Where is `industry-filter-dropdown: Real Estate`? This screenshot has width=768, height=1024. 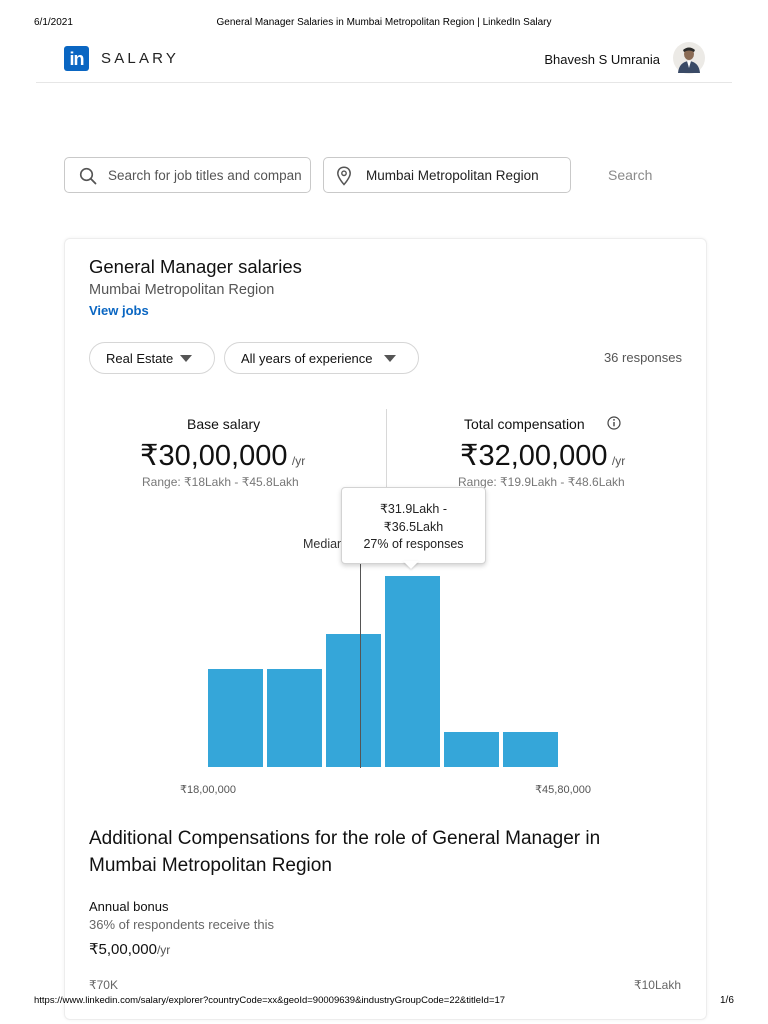
industry-filter-dropdown: Real Estate is located at coordinates (152, 358).